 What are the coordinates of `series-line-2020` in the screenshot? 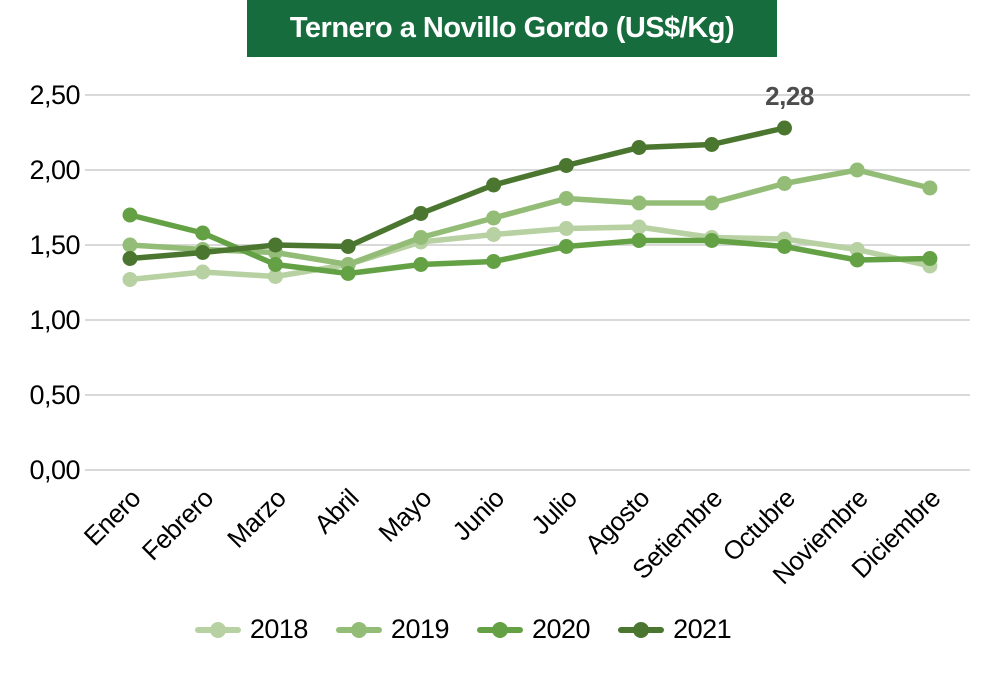 It's located at (530, 244).